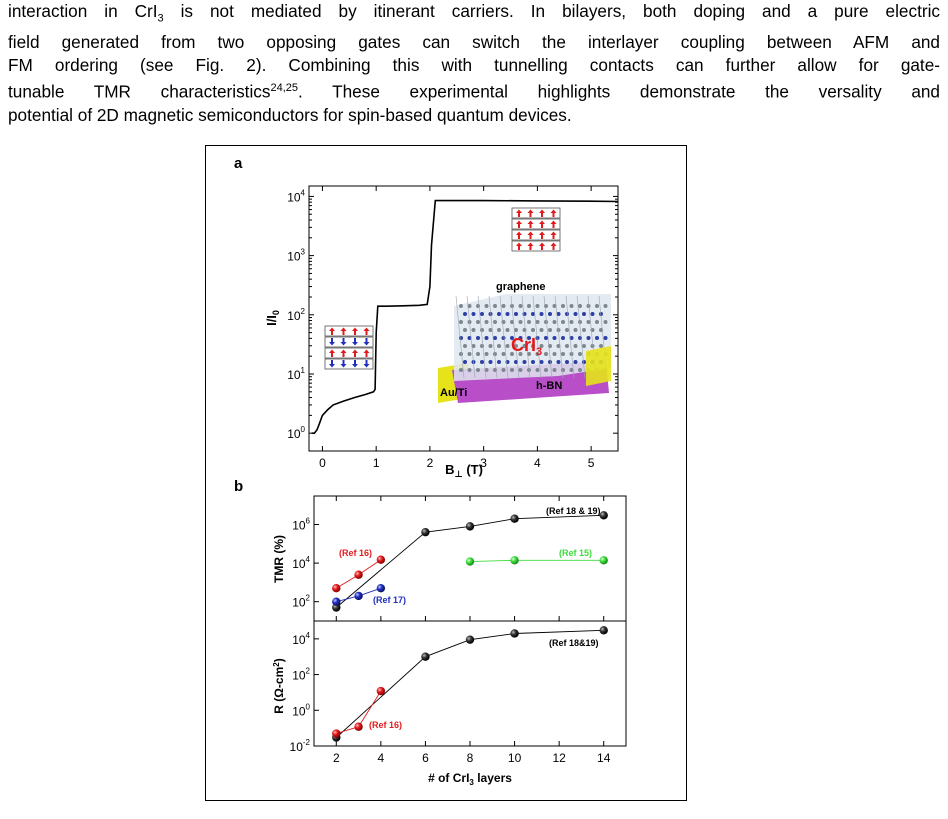  I want to click on panel-b-x-tick-label: 10, so click(515, 758).